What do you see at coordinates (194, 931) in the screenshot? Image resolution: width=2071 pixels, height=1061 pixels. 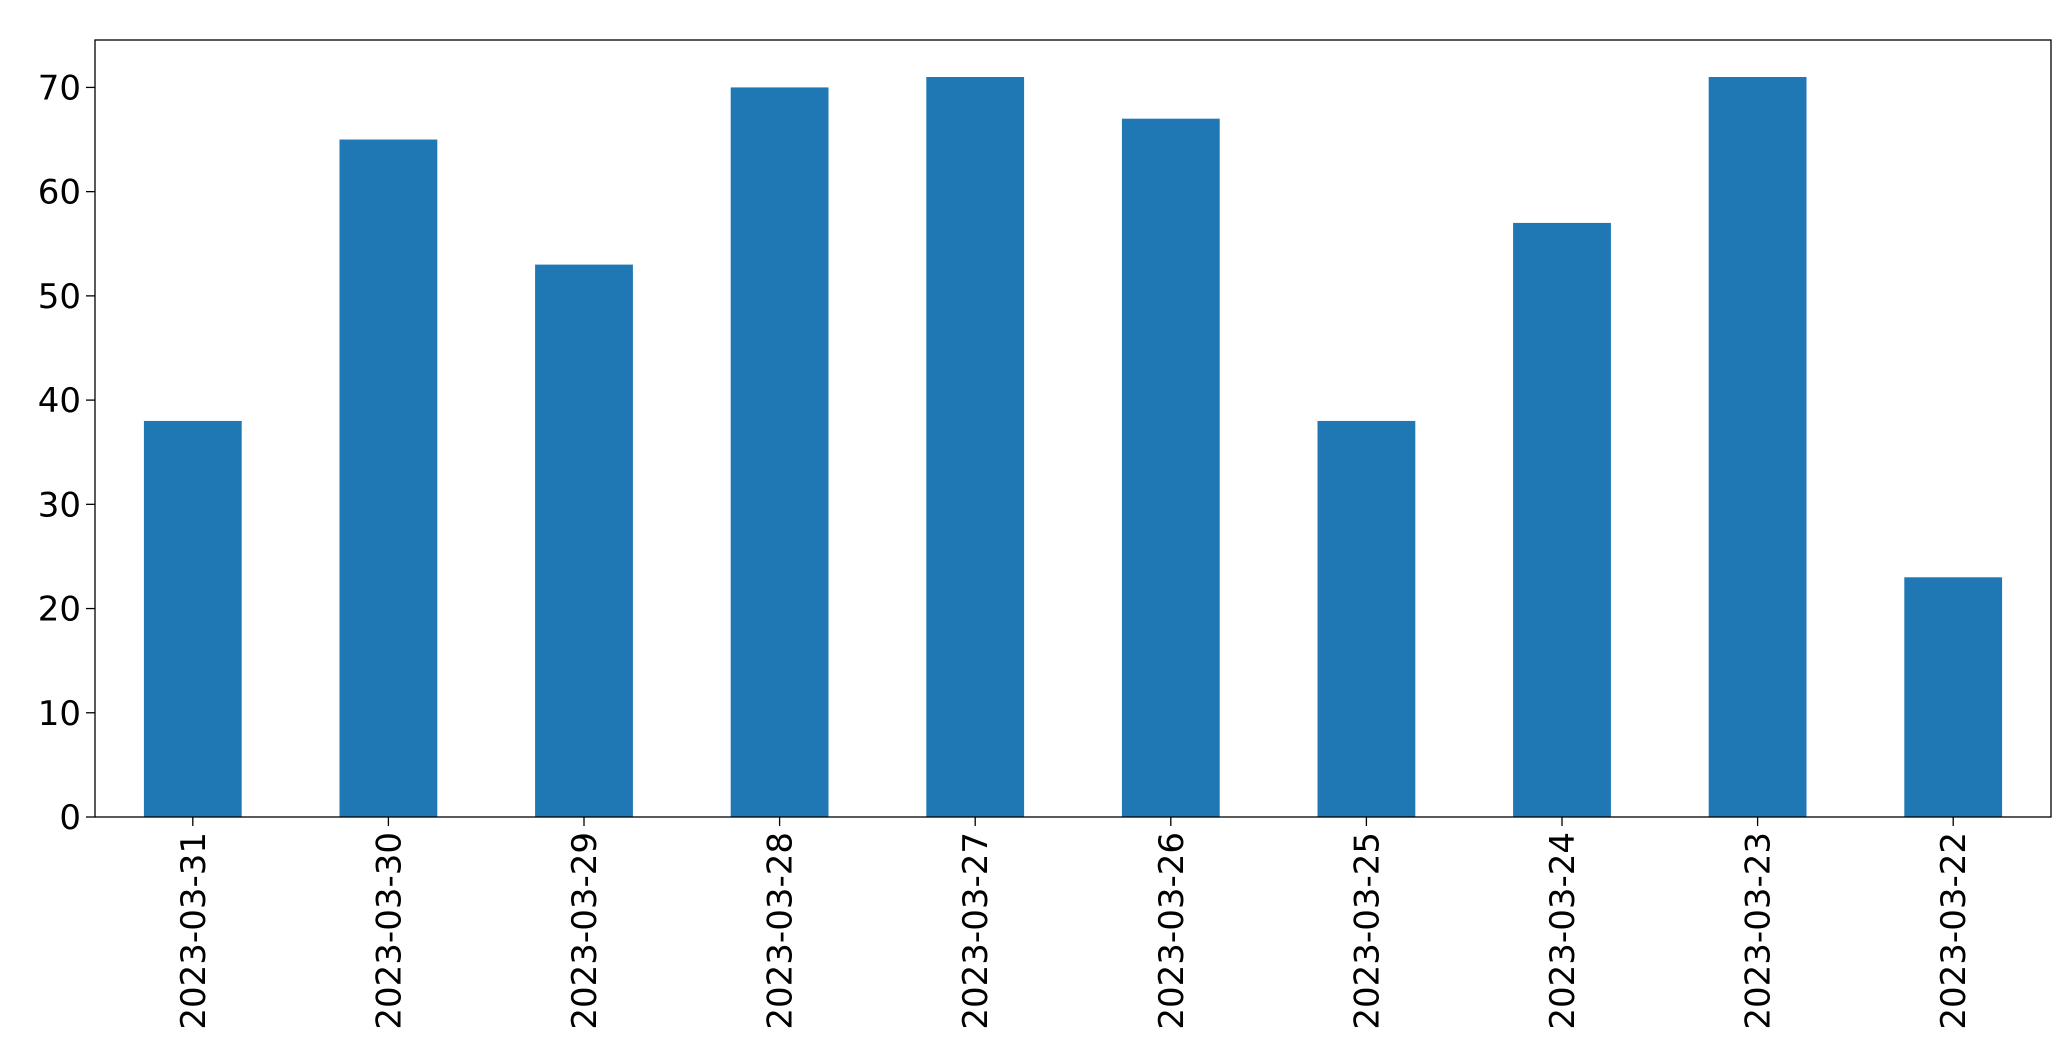 I see `x-tick-label: 2023-03-31` at bounding box center [194, 931].